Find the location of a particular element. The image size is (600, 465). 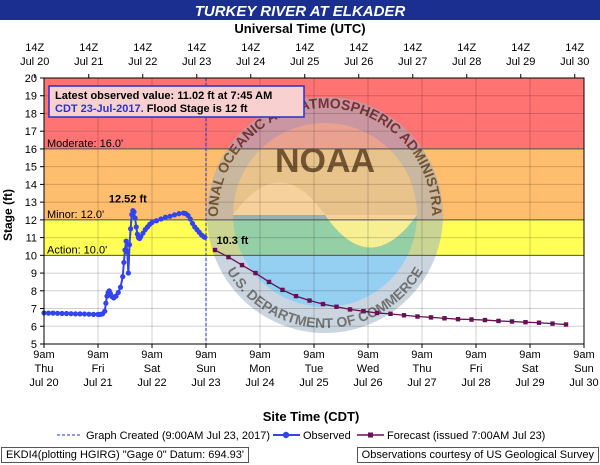

bottom-tick-date: Jul 23 is located at coordinates (205, 383).